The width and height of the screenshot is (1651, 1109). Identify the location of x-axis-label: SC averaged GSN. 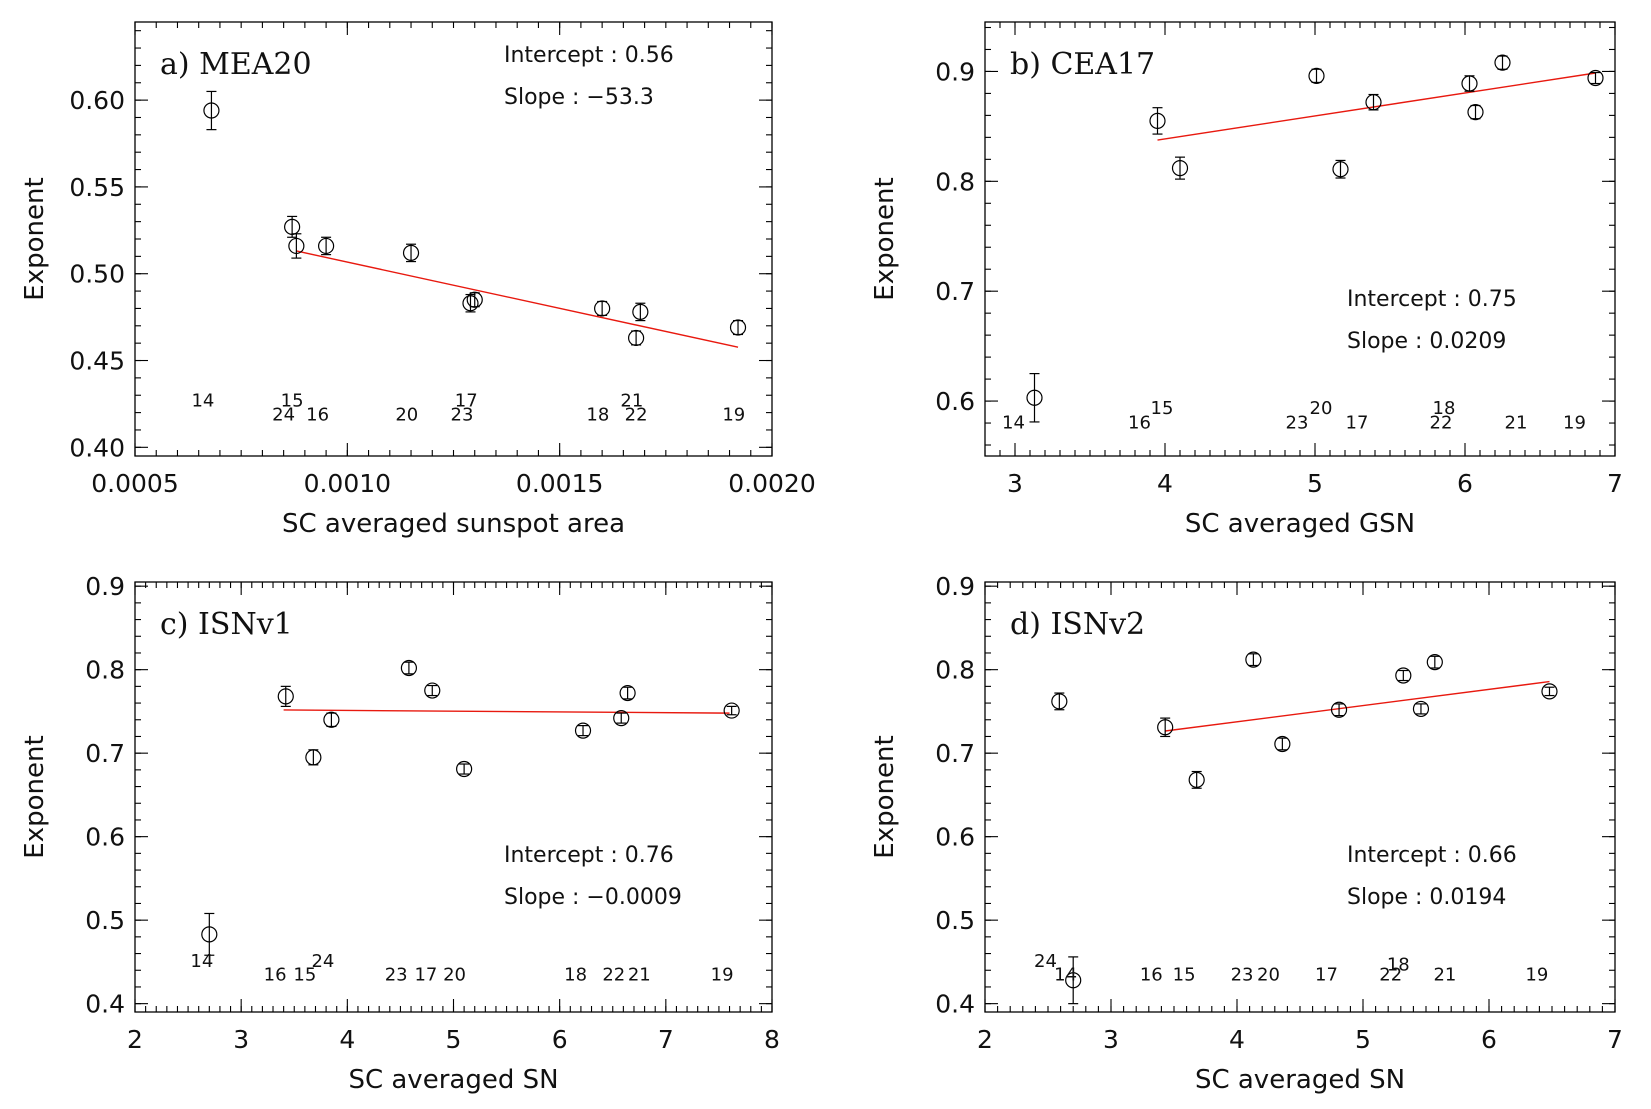
(1300, 524).